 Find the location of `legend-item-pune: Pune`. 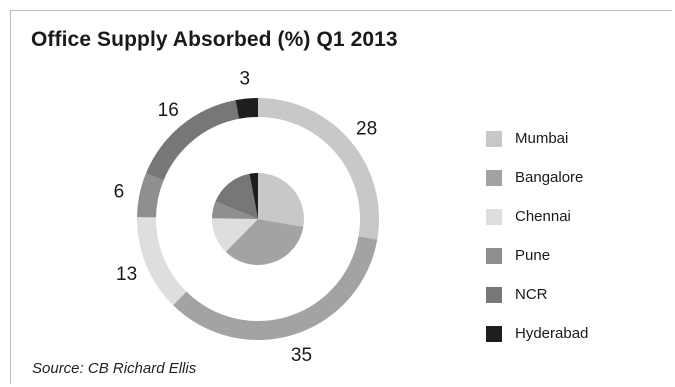

legend-item-pune: Pune is located at coordinates (537, 255).